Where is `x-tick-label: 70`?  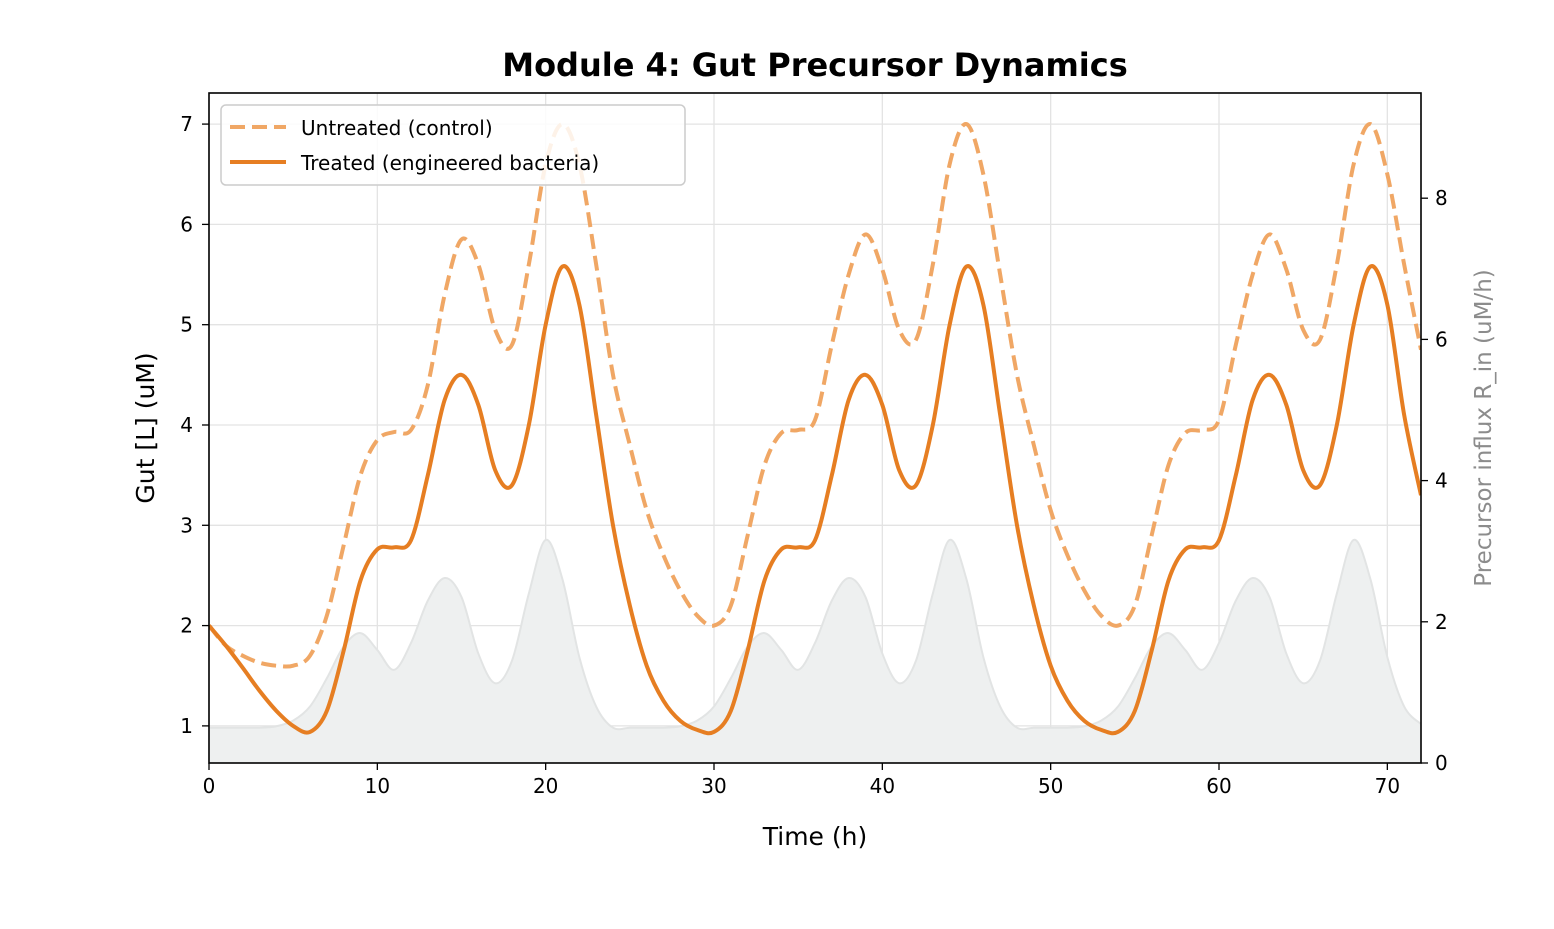
x-tick-label: 70 is located at coordinates (1387, 786).